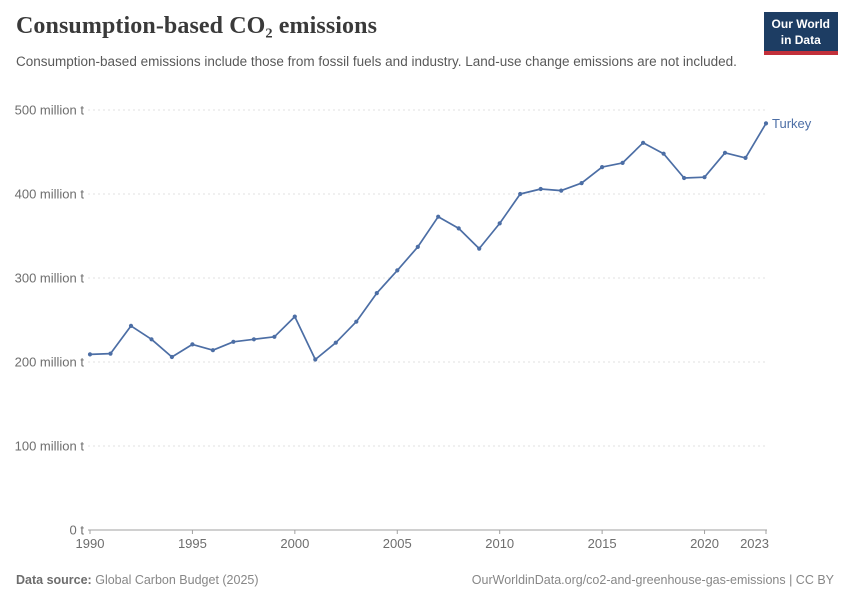  Describe the element at coordinates (499, 543) in the screenshot. I see `x-tick-label: 2010` at that location.